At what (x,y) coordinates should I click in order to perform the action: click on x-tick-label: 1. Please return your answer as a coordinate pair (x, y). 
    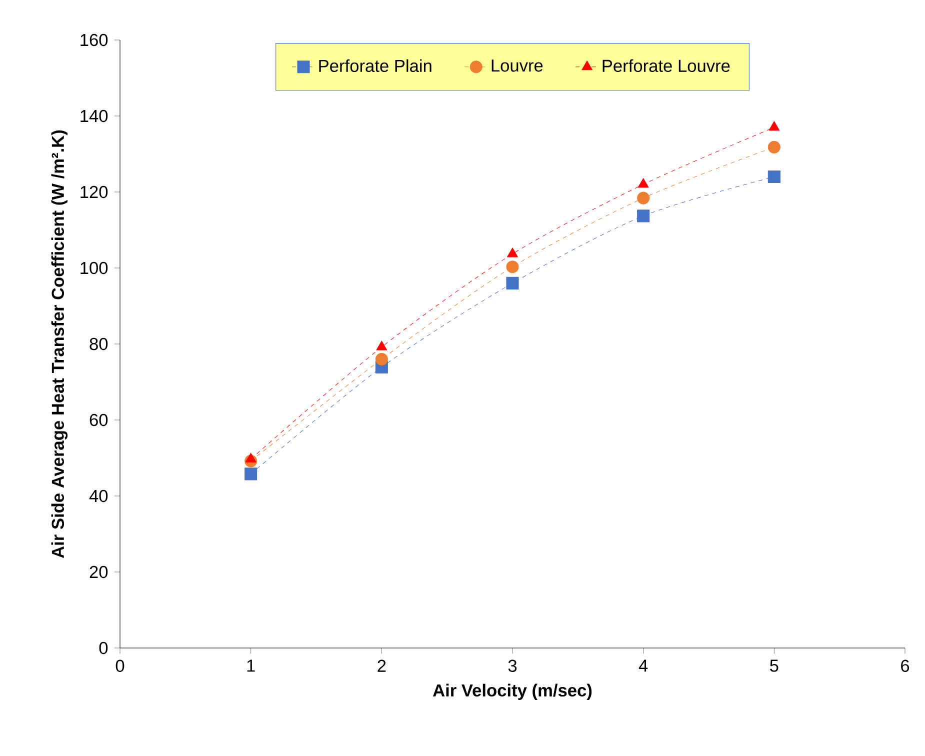
    Looking at the image, I should click on (251, 666).